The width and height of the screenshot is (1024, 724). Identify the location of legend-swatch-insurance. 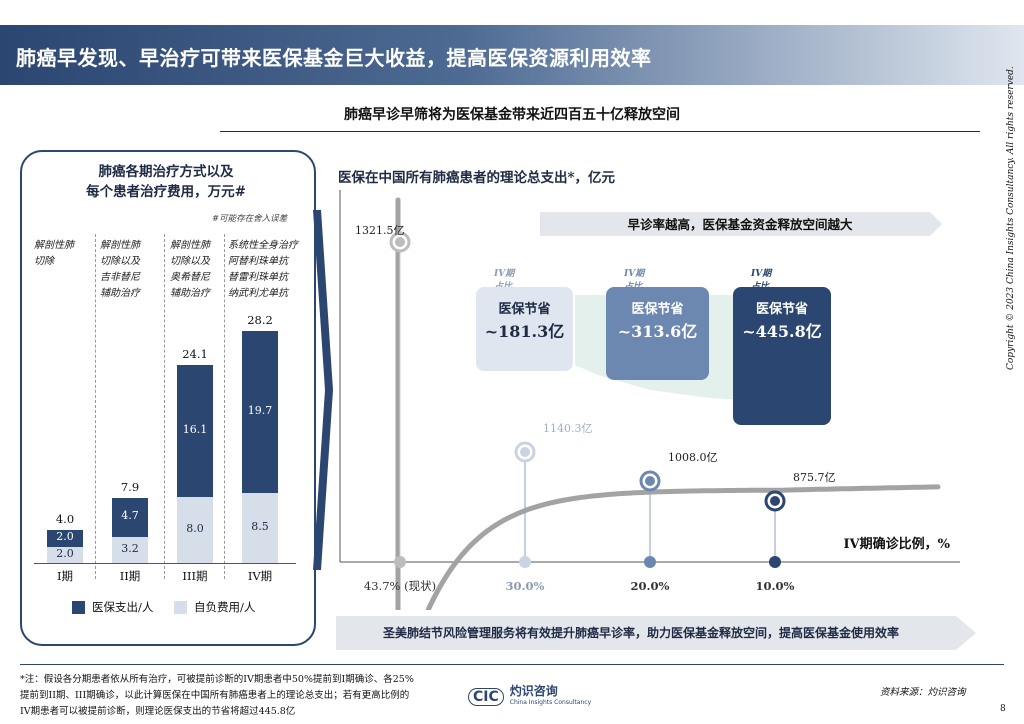
(78, 607).